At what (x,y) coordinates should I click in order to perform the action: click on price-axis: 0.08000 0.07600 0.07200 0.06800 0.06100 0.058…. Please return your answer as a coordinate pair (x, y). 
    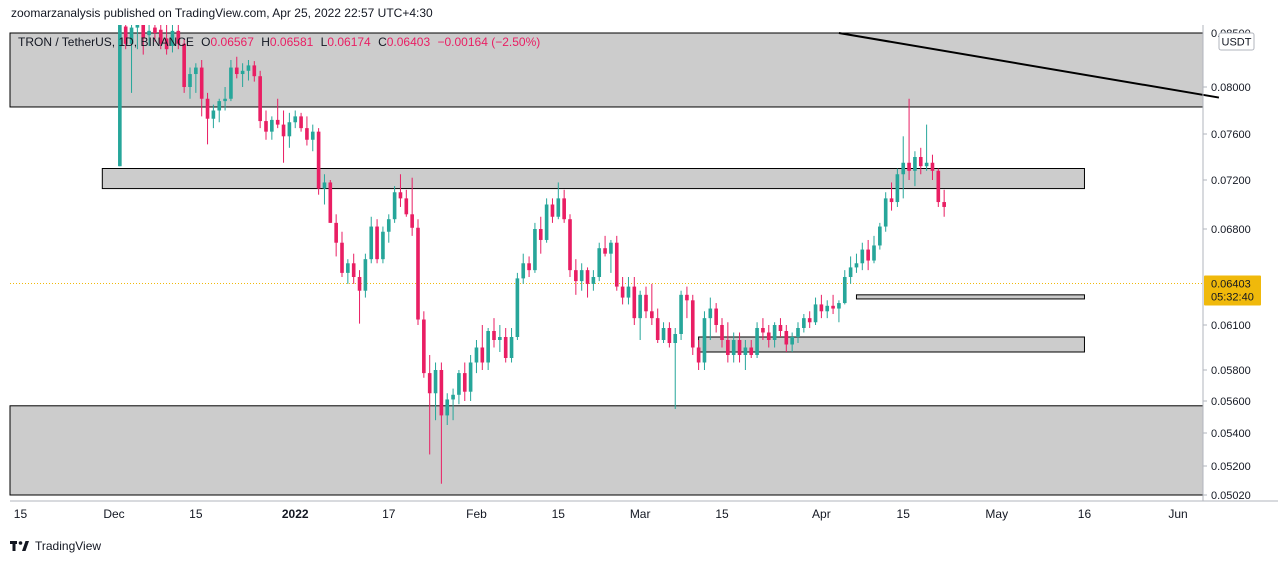
    Looking at the image, I should click on (1231, 263).